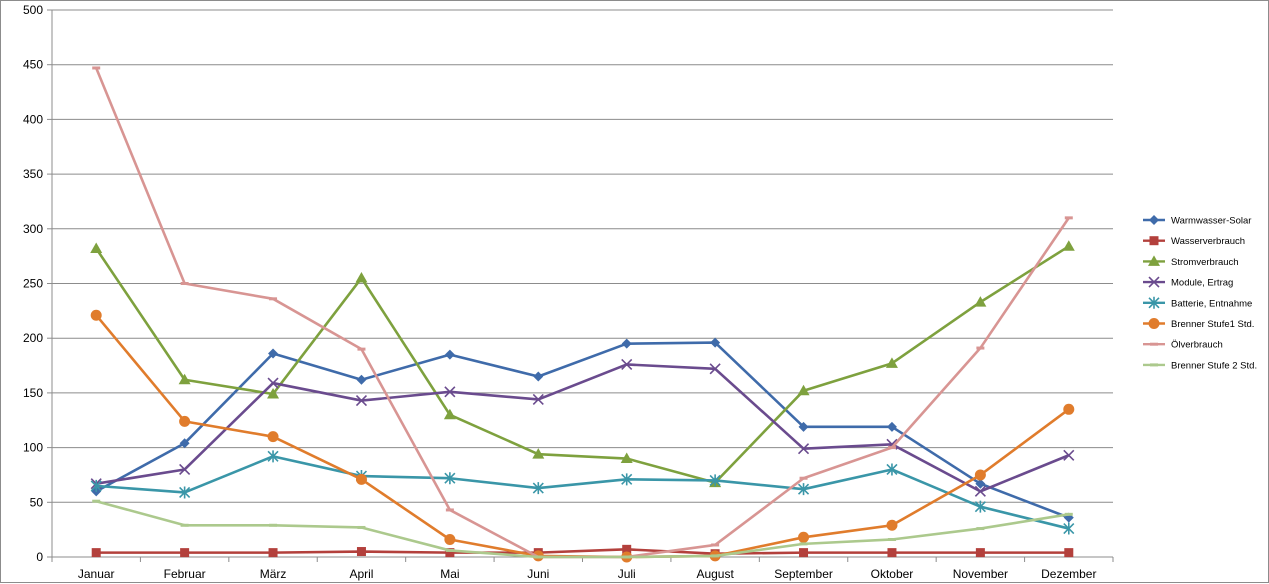 The width and height of the screenshot is (1269, 584). I want to click on legend-label: Brenner Stufe 2 Std., so click(1214, 365).